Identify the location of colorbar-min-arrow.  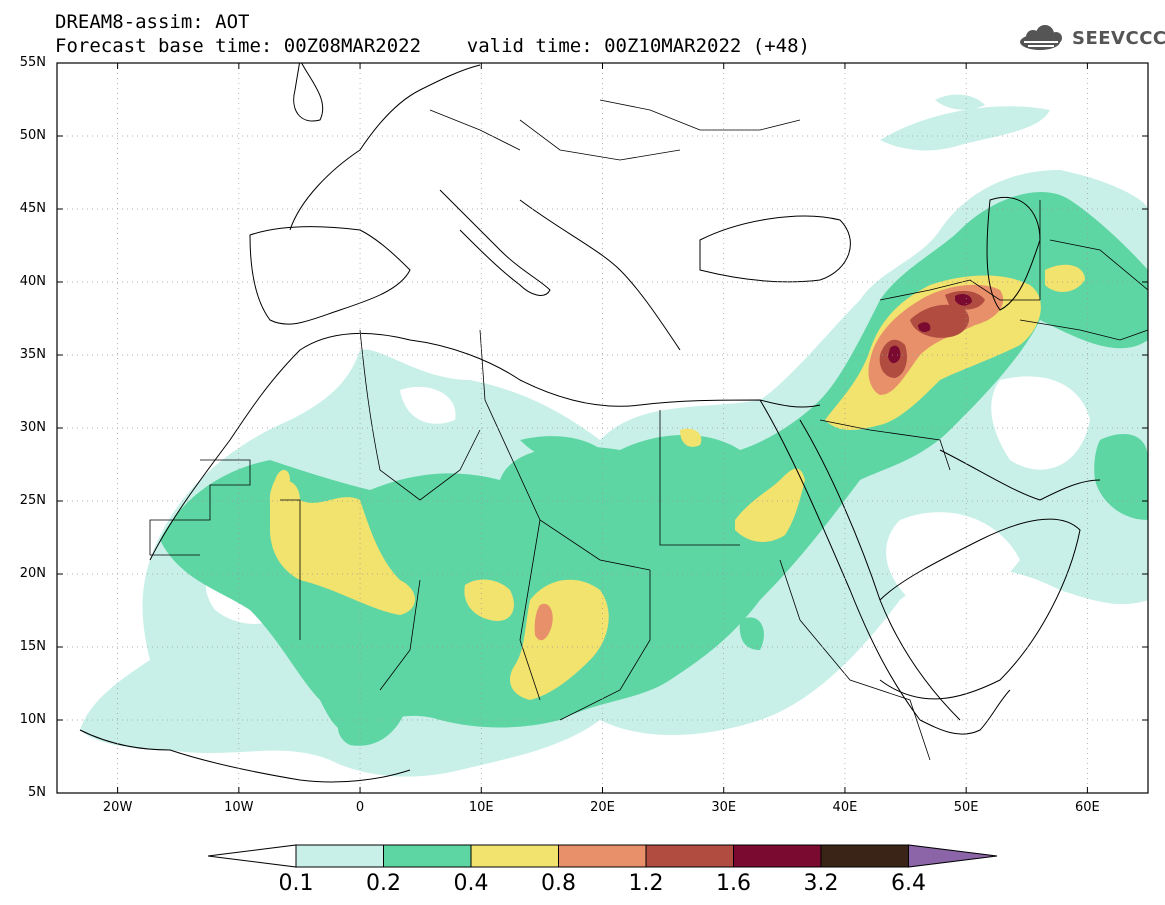
(252, 856).